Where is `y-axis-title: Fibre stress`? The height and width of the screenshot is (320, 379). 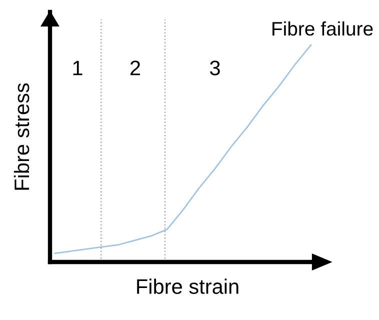
y-axis-title: Fibre stress is located at coordinates (22, 136).